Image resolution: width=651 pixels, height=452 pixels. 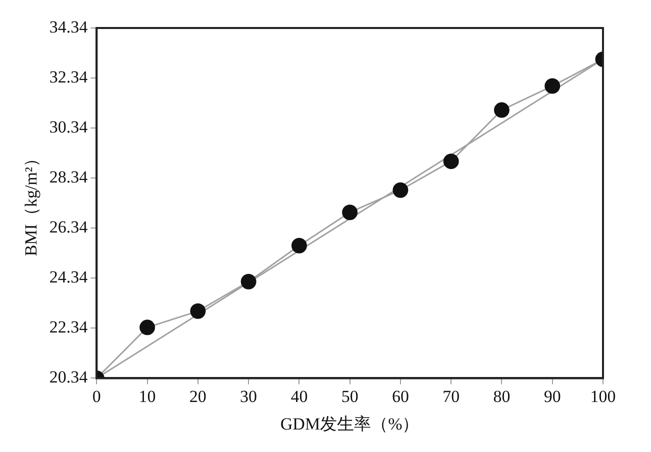 What do you see at coordinates (501, 396) in the screenshot?
I see `x-tick-label: 80` at bounding box center [501, 396].